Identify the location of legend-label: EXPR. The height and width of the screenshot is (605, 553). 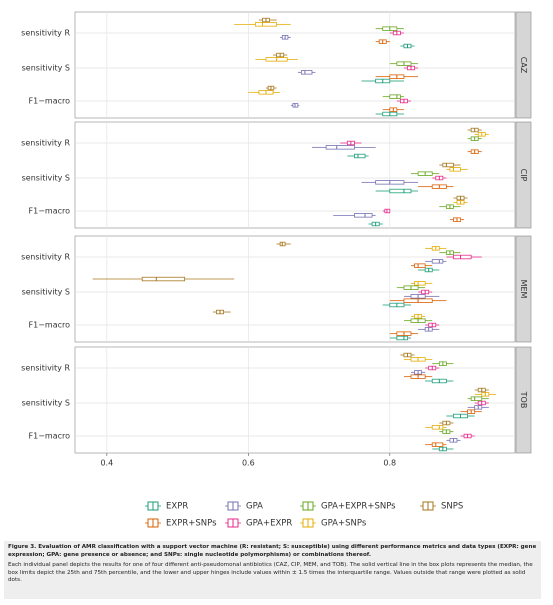
(177, 507).